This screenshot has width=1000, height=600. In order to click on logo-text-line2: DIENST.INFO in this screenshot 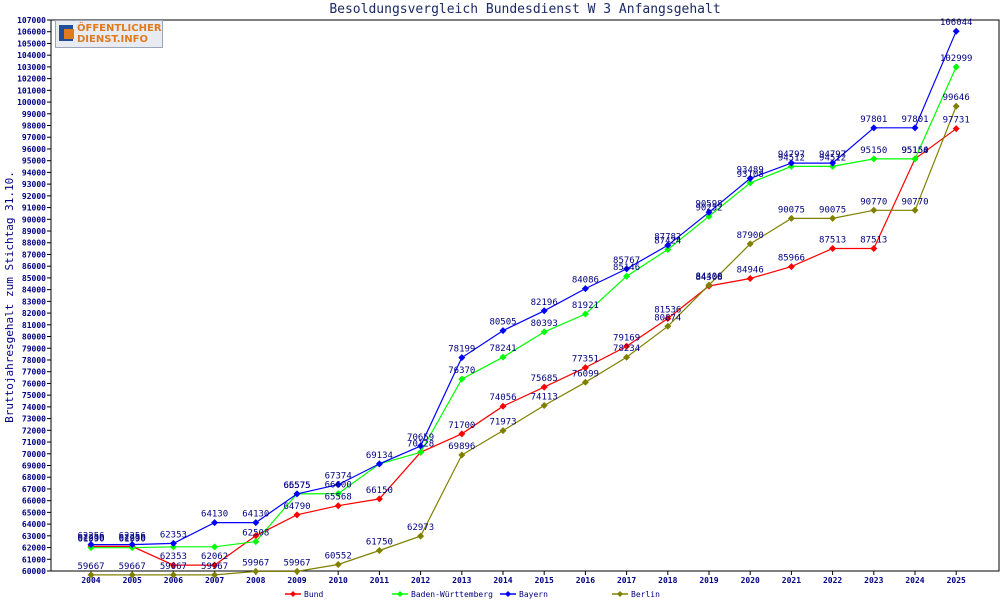, I will do `click(112, 39)`.